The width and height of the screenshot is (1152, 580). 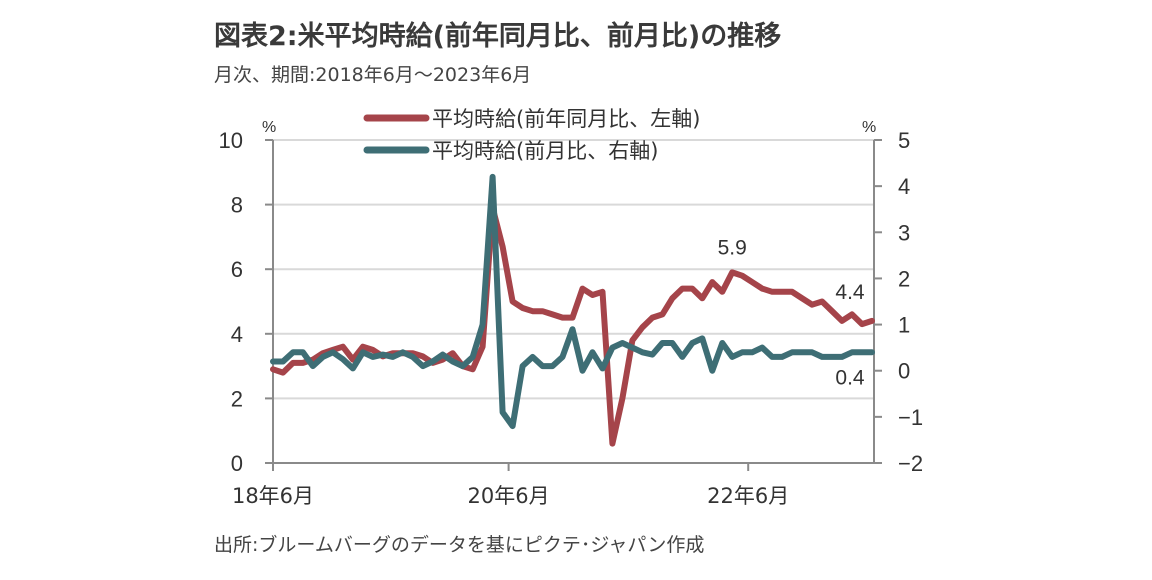 What do you see at coordinates (910, 417) in the screenshot?
I see `right-axis-tick-label: −1` at bounding box center [910, 417].